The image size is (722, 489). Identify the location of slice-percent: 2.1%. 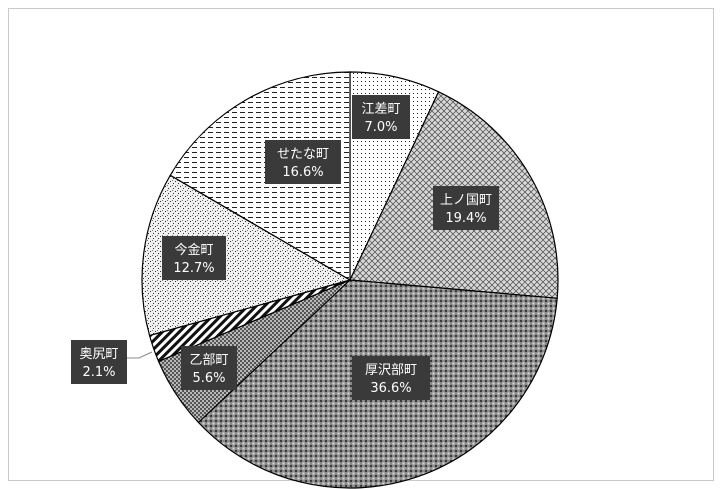
(98, 372).